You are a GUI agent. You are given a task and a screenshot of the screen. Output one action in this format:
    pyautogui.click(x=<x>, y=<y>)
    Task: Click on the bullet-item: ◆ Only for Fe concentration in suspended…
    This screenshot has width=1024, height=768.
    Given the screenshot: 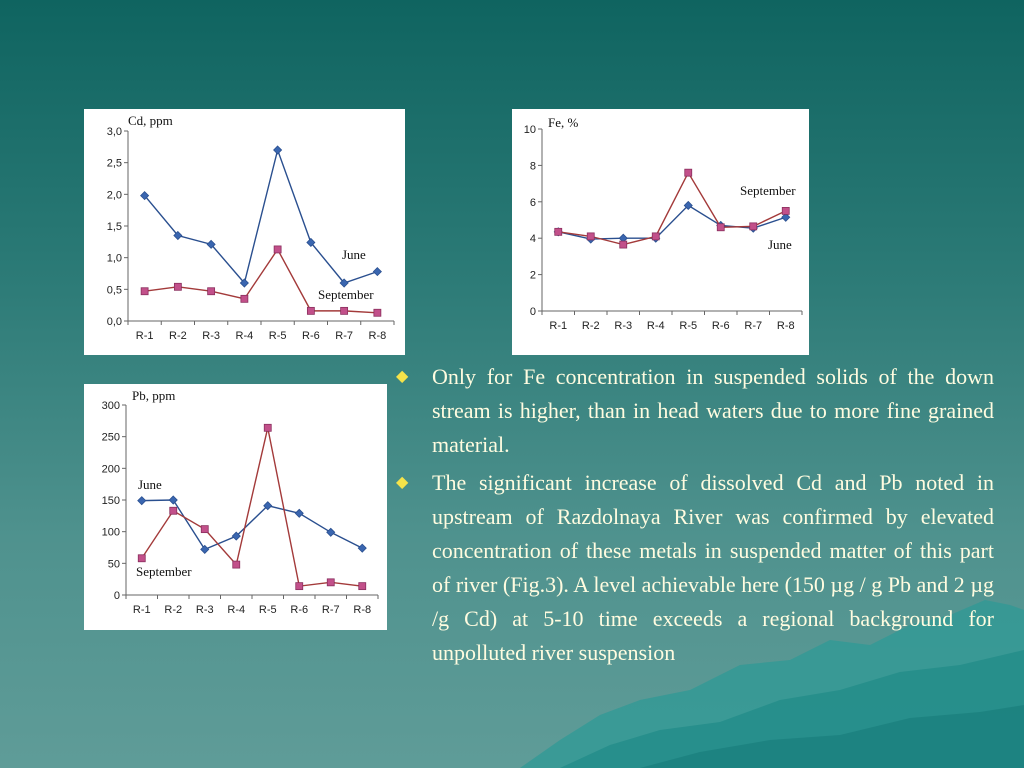 What is the action you would take?
    pyautogui.click(x=695, y=411)
    